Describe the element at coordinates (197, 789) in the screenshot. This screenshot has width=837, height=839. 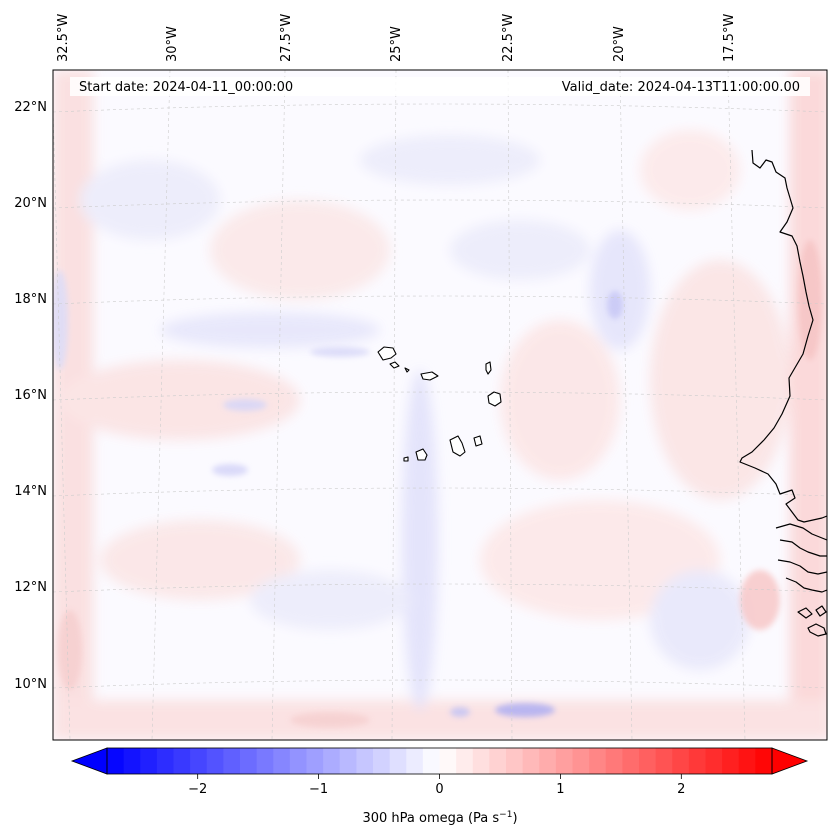
I see `colorbar-tick-label: −2` at that location.